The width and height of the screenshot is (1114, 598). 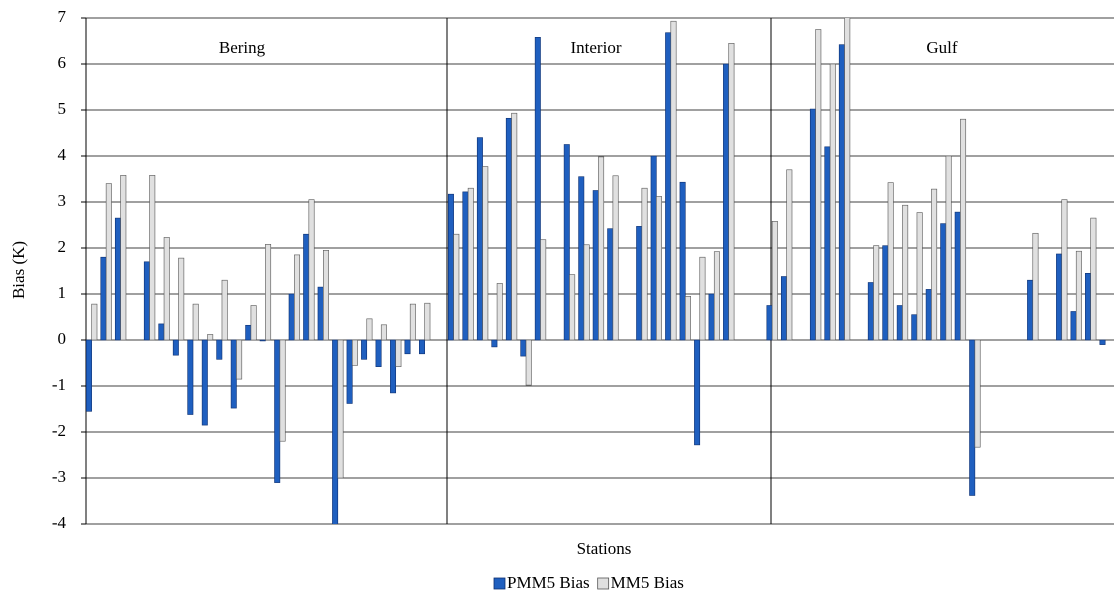 What do you see at coordinates (499, 583) in the screenshot?
I see `legend-swatch` at bounding box center [499, 583].